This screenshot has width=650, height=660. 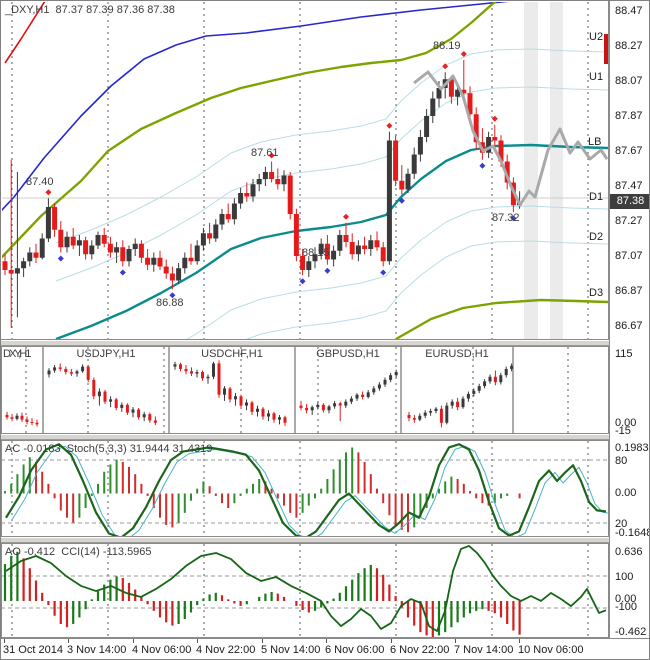 I want to click on time-axis-label: 5 Nov 14:00, so click(x=291, y=650).